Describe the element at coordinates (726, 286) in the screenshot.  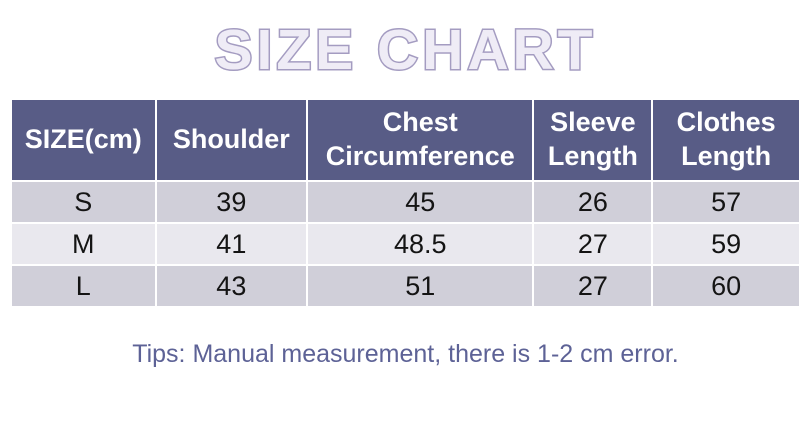
I see `cell-l-clothes: 60` at that location.